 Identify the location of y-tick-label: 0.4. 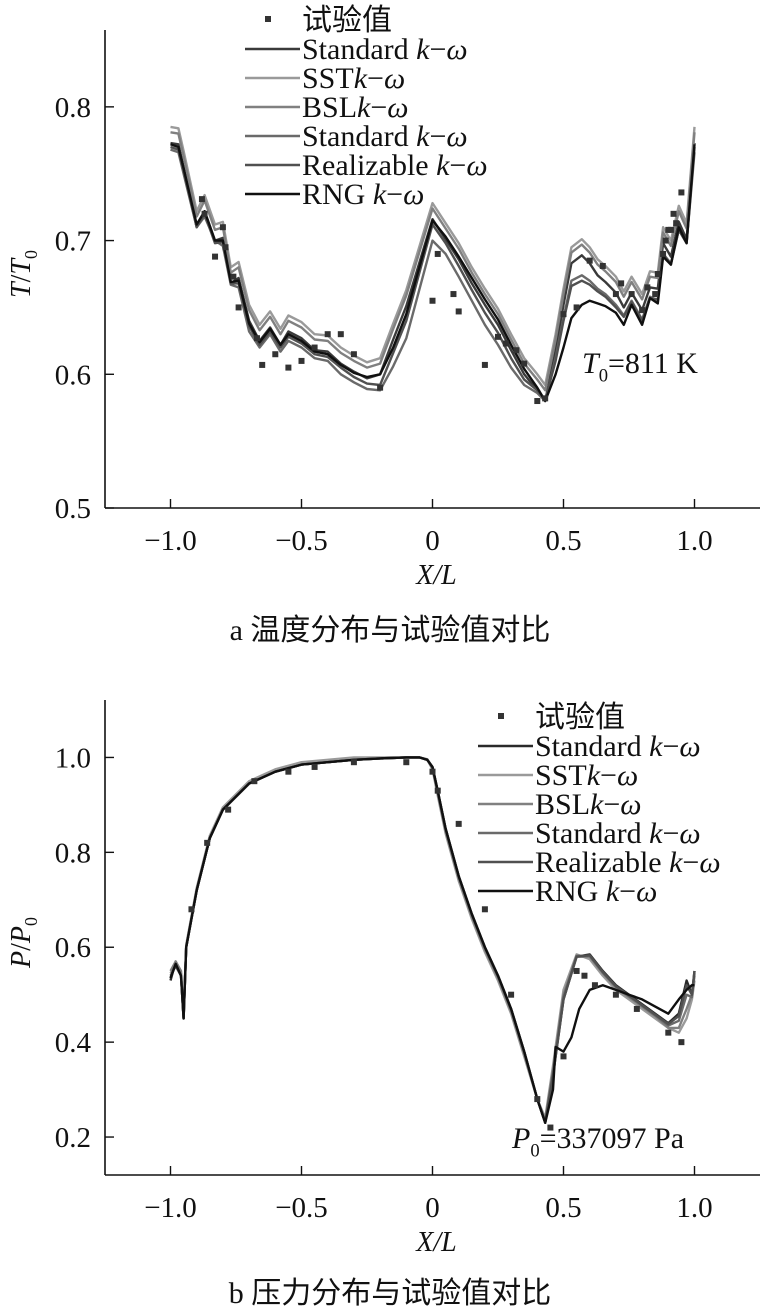
(73, 1043).